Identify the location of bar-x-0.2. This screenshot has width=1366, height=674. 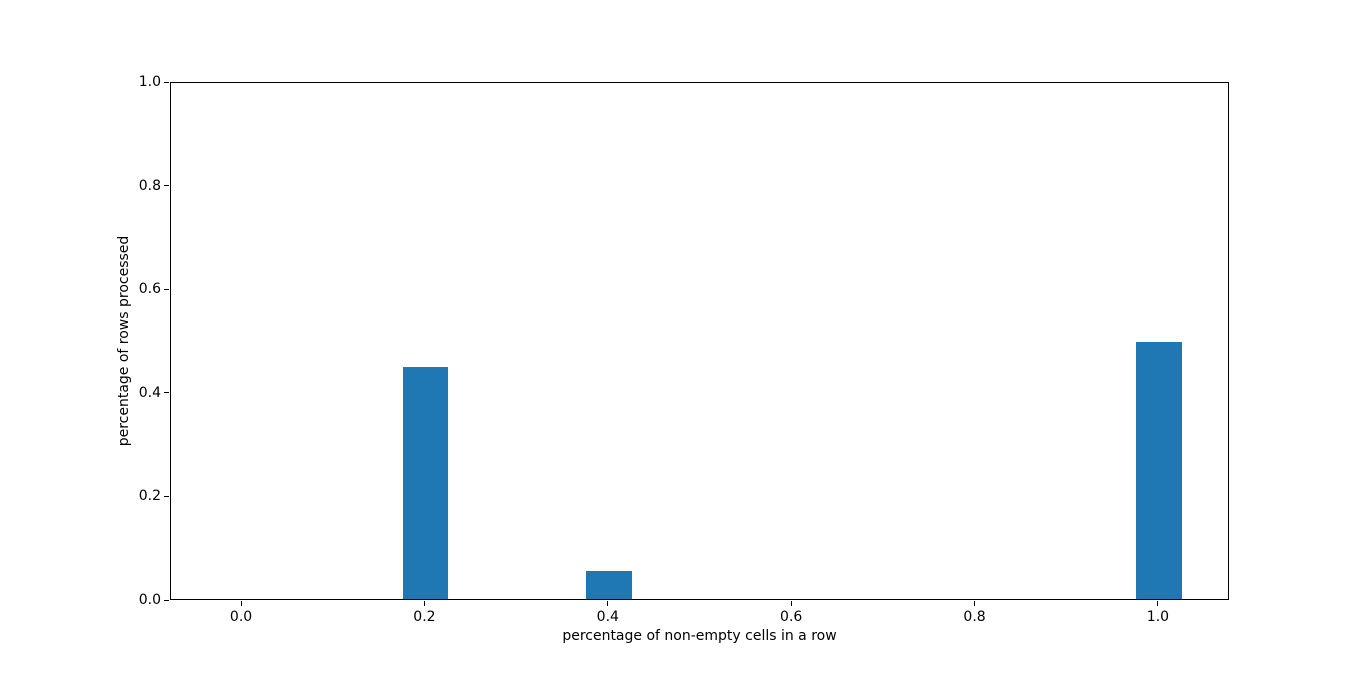
(425, 482).